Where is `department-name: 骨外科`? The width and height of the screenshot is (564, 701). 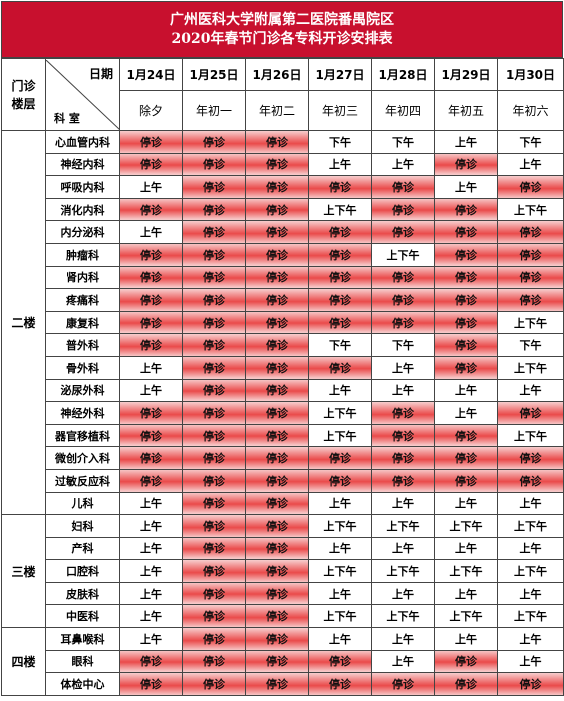
department-name: 骨外科 is located at coordinates (82, 367).